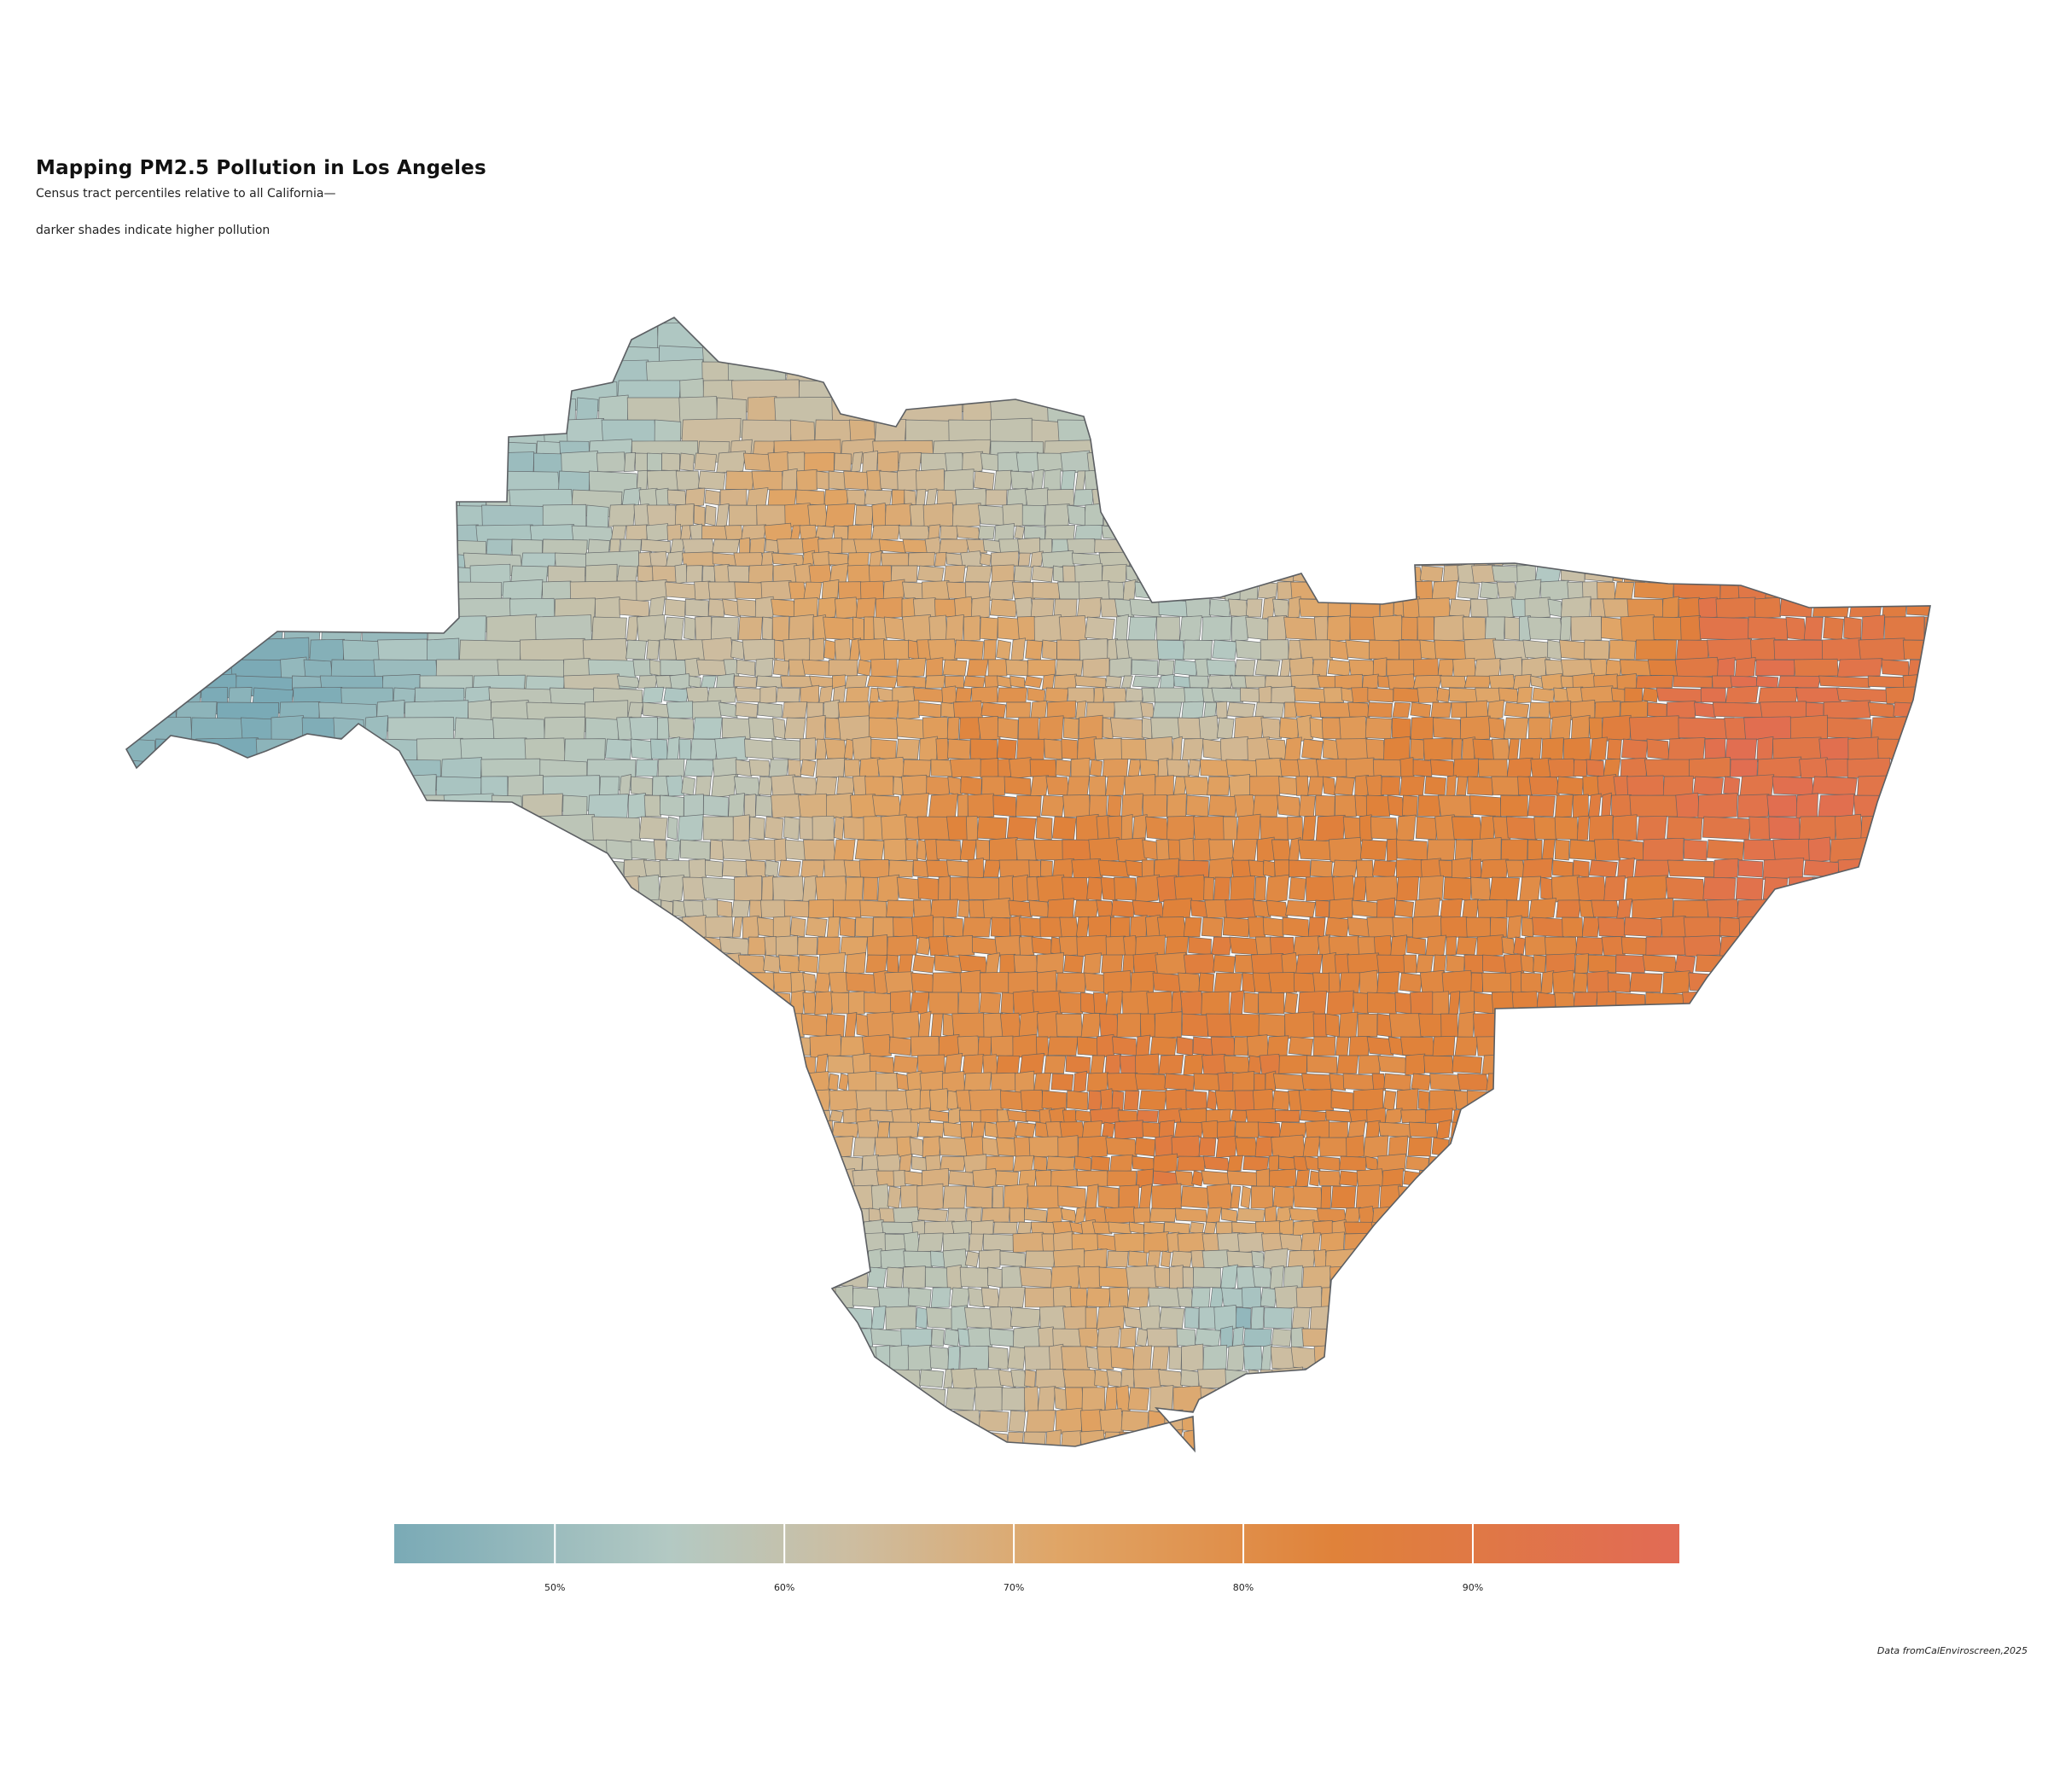  What do you see at coordinates (784, 1587) in the screenshot?
I see `legend-tick-label: 60%` at bounding box center [784, 1587].